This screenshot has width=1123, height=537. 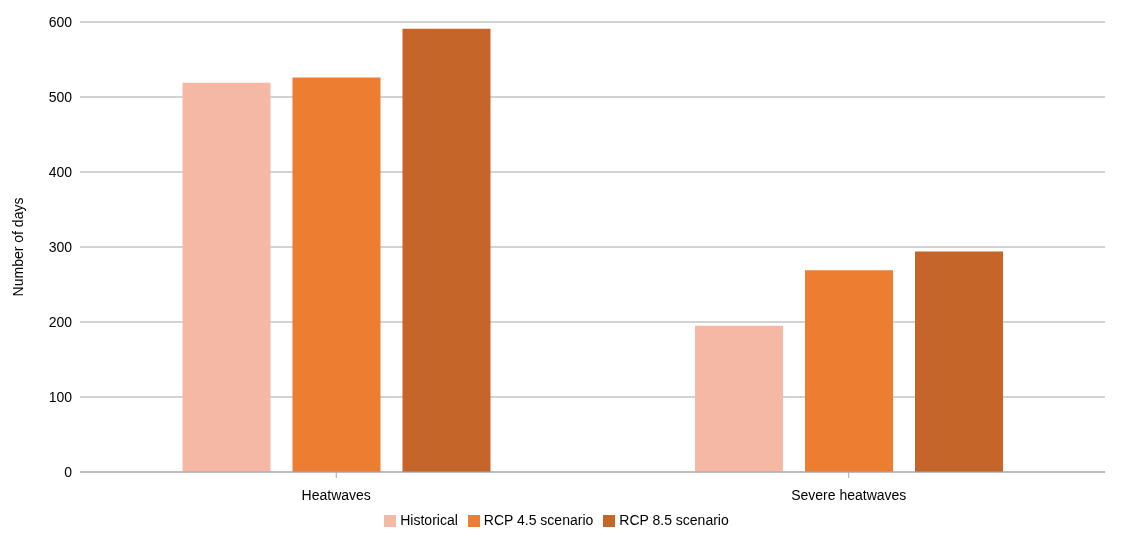 I want to click on x-tick-label: Heatwaves, so click(x=336, y=494).